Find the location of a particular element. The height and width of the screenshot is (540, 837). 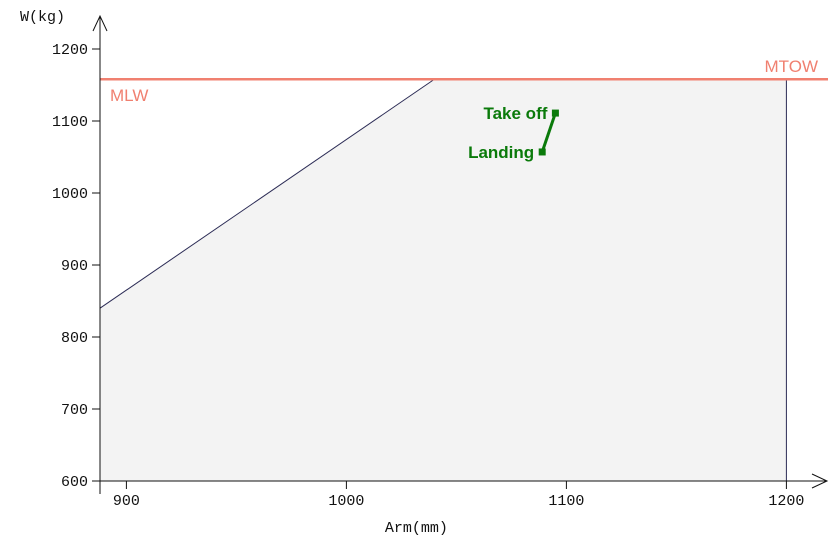

y-axis-label: W(kg) is located at coordinates (42, 17).